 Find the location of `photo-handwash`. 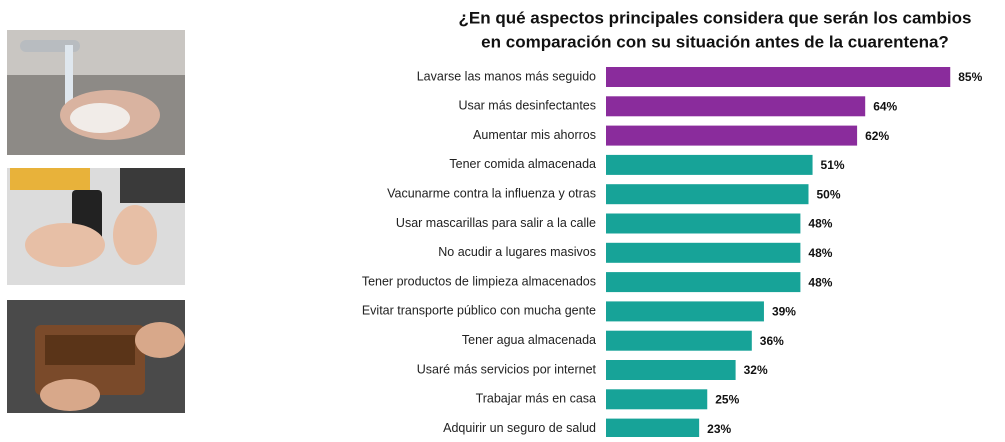

photo-handwash is located at coordinates (96, 92).